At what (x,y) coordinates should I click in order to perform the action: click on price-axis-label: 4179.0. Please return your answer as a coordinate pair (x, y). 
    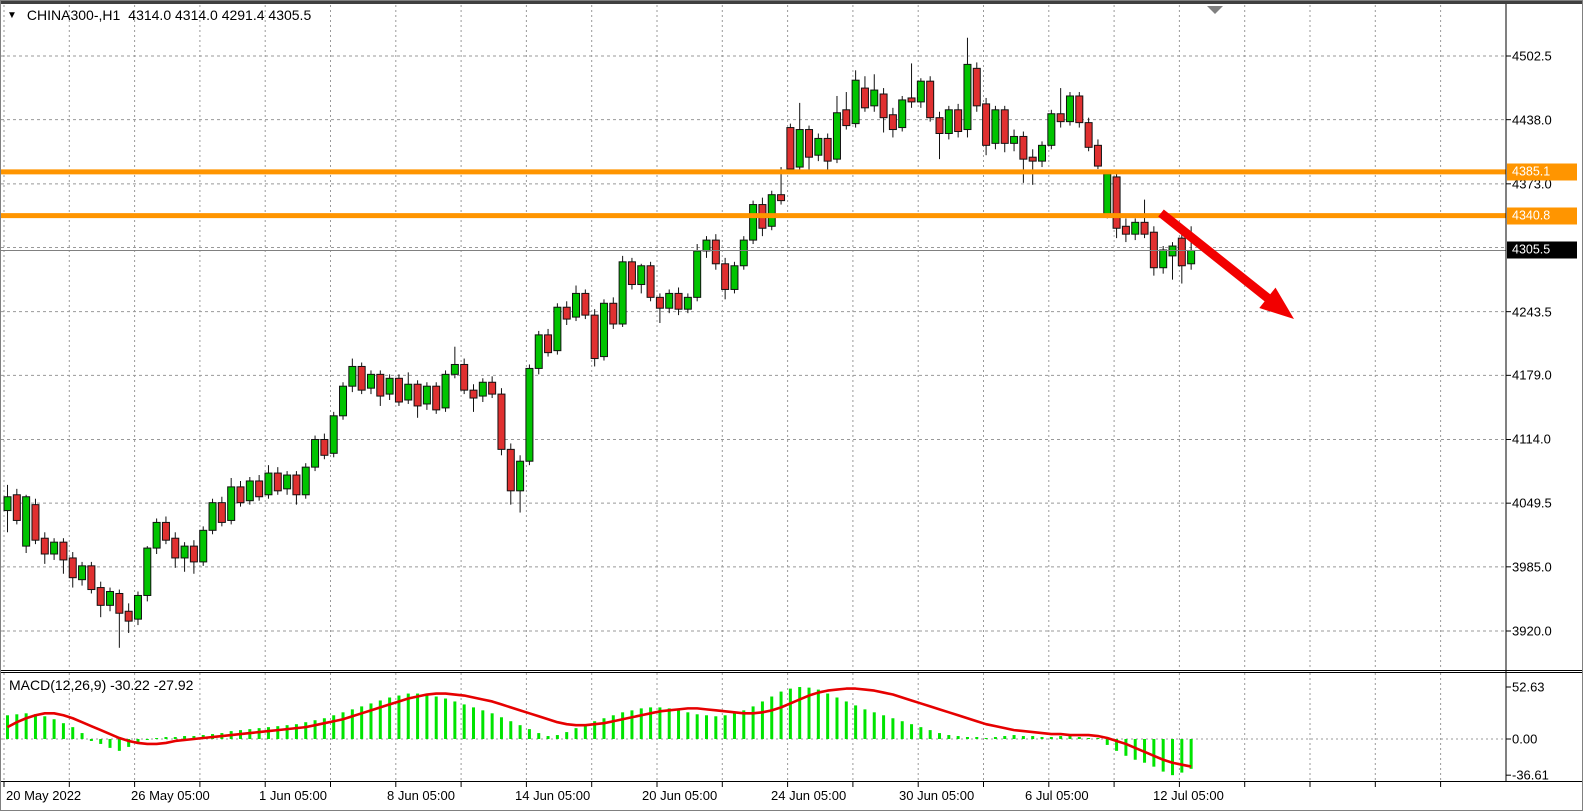
    Looking at the image, I should click on (1532, 375).